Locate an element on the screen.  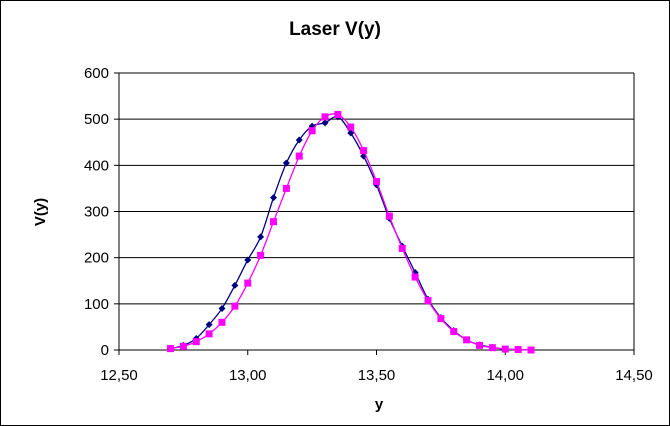
x-axis-title: y is located at coordinates (379, 404).